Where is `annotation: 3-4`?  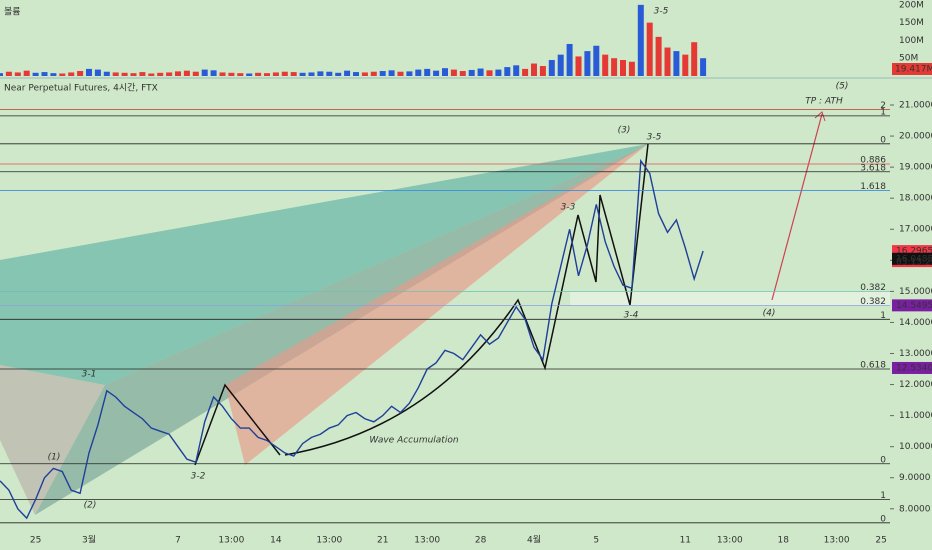
annotation: 3-4 is located at coordinates (631, 316).